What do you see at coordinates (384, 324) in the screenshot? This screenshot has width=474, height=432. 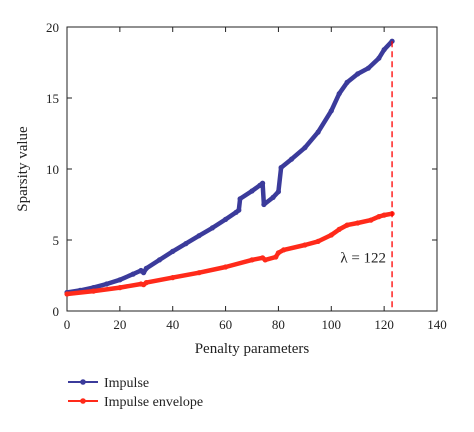 I see `x-tick-label: 120` at bounding box center [384, 324].